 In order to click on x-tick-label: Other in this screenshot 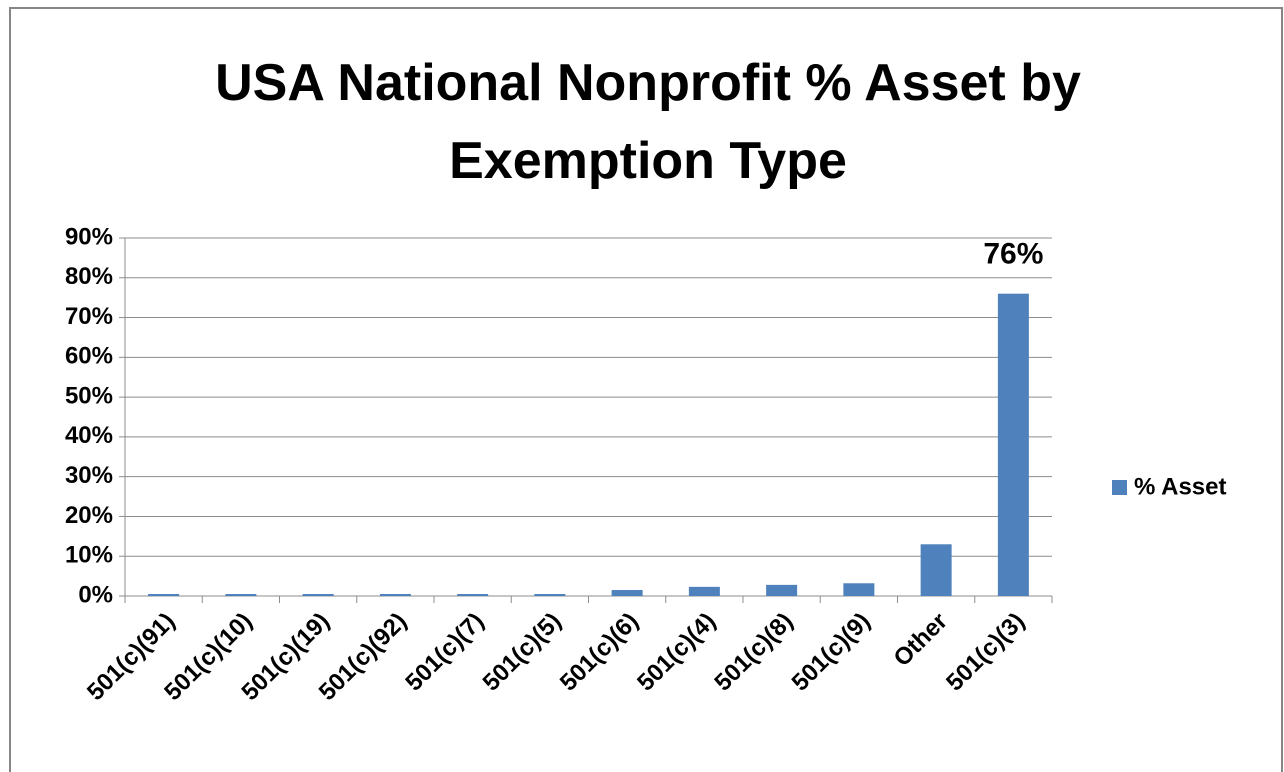, I will do `click(920, 640)`.